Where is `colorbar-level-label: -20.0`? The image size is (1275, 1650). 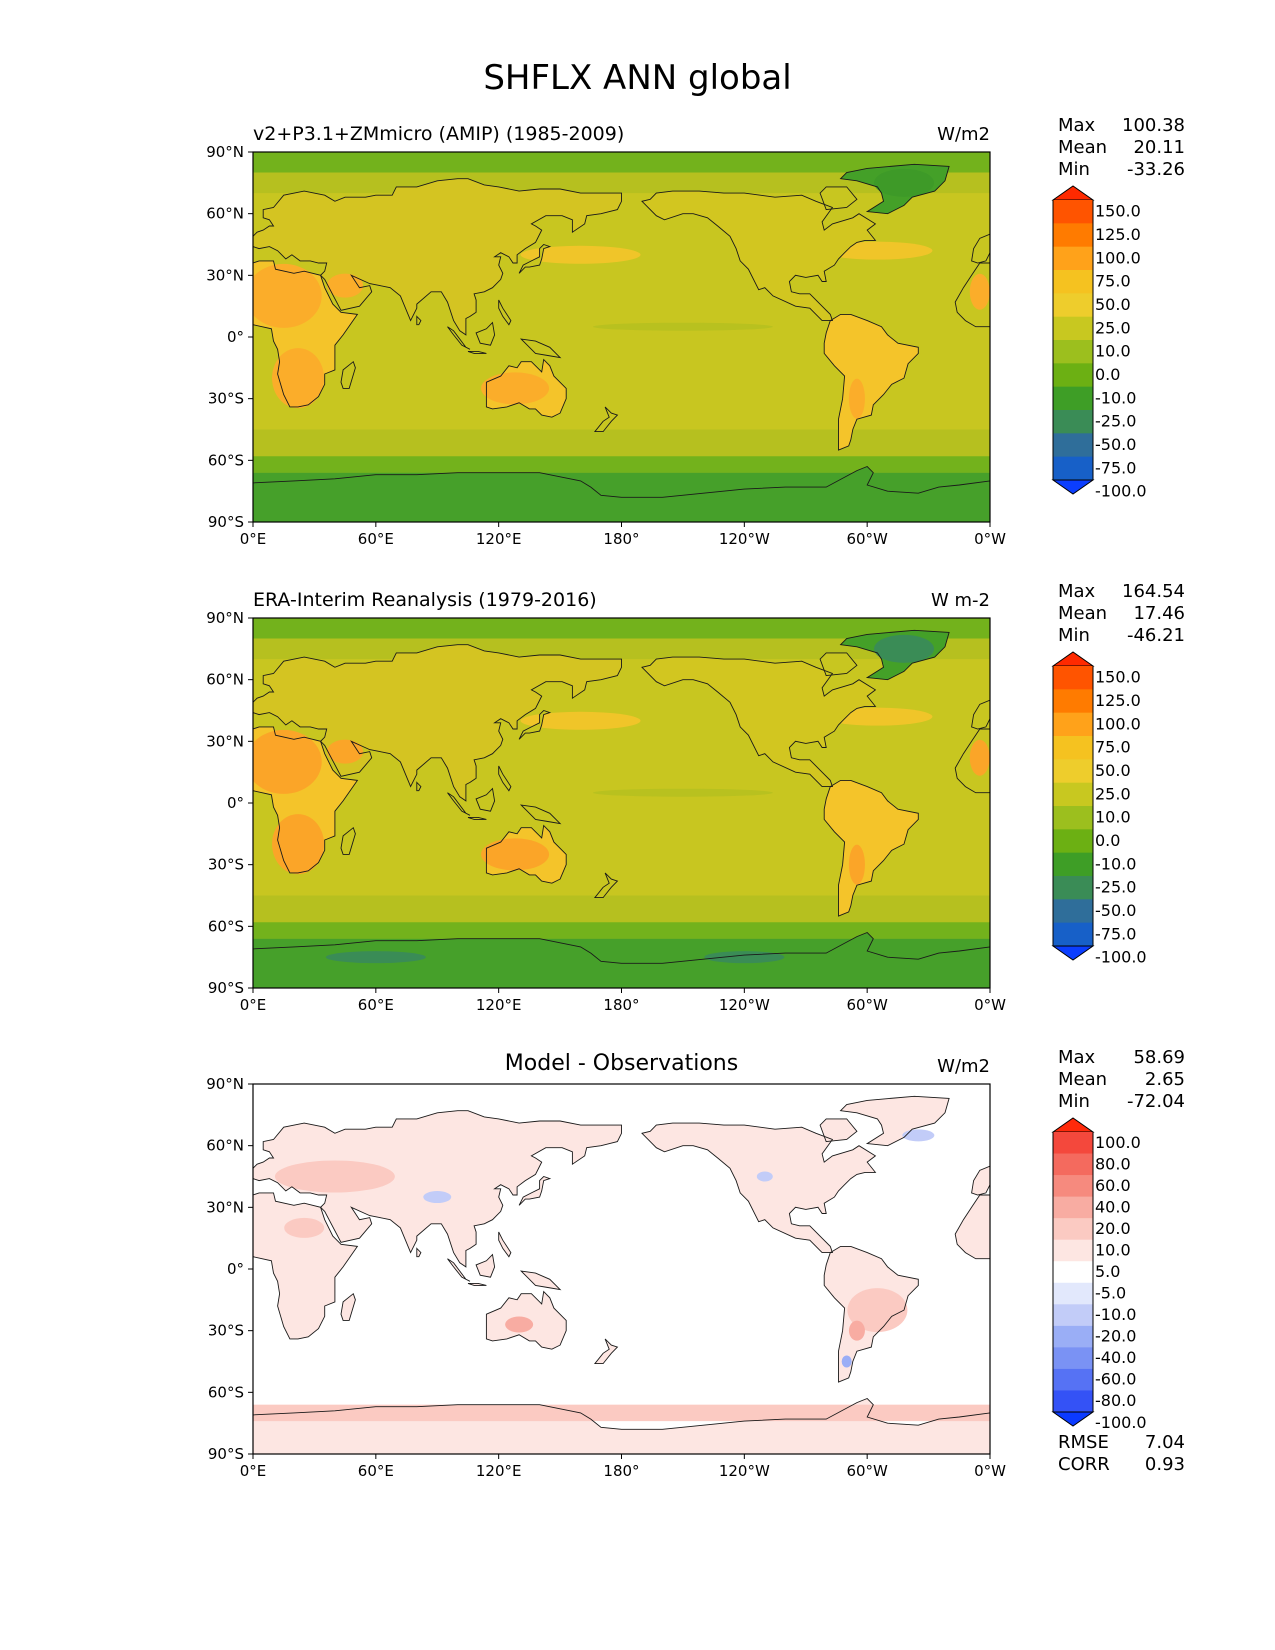
colorbar-level-label: -20.0 is located at coordinates (1115, 1336).